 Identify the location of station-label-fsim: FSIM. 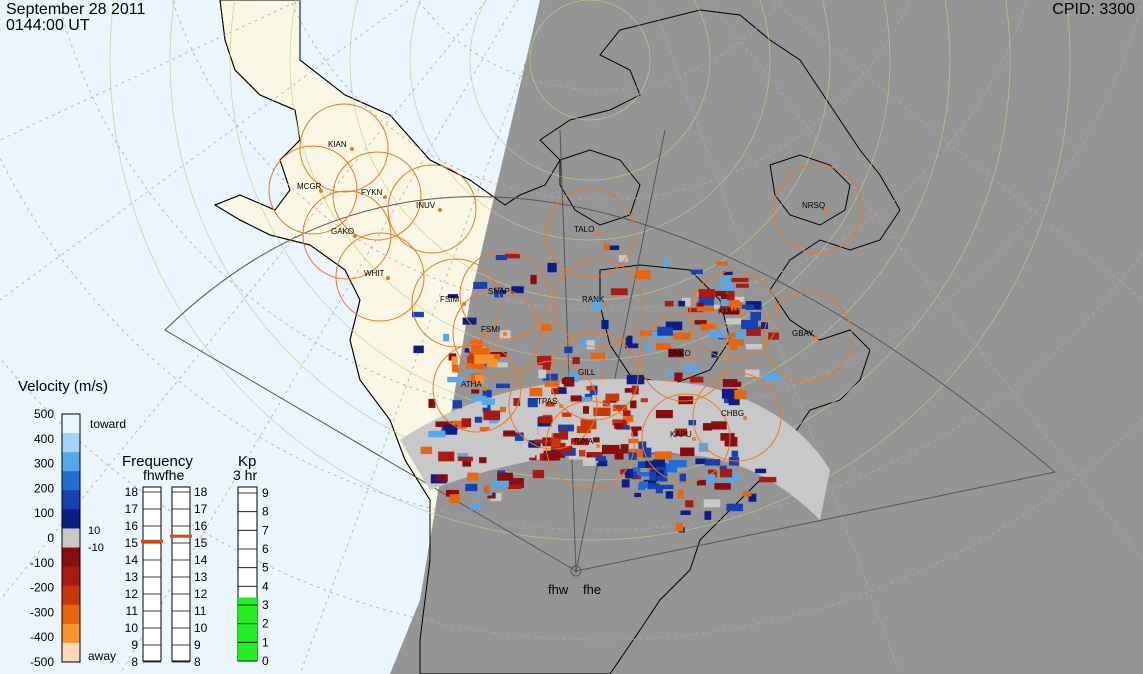
(449, 299).